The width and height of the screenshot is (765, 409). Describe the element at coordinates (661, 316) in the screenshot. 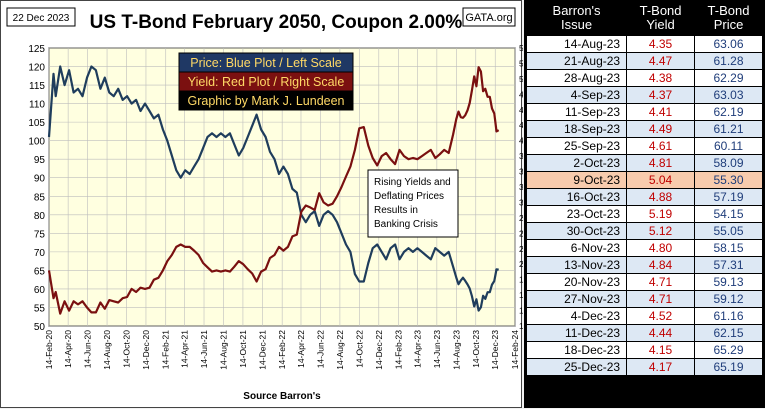

I see `yield-cell: 4.52` at that location.